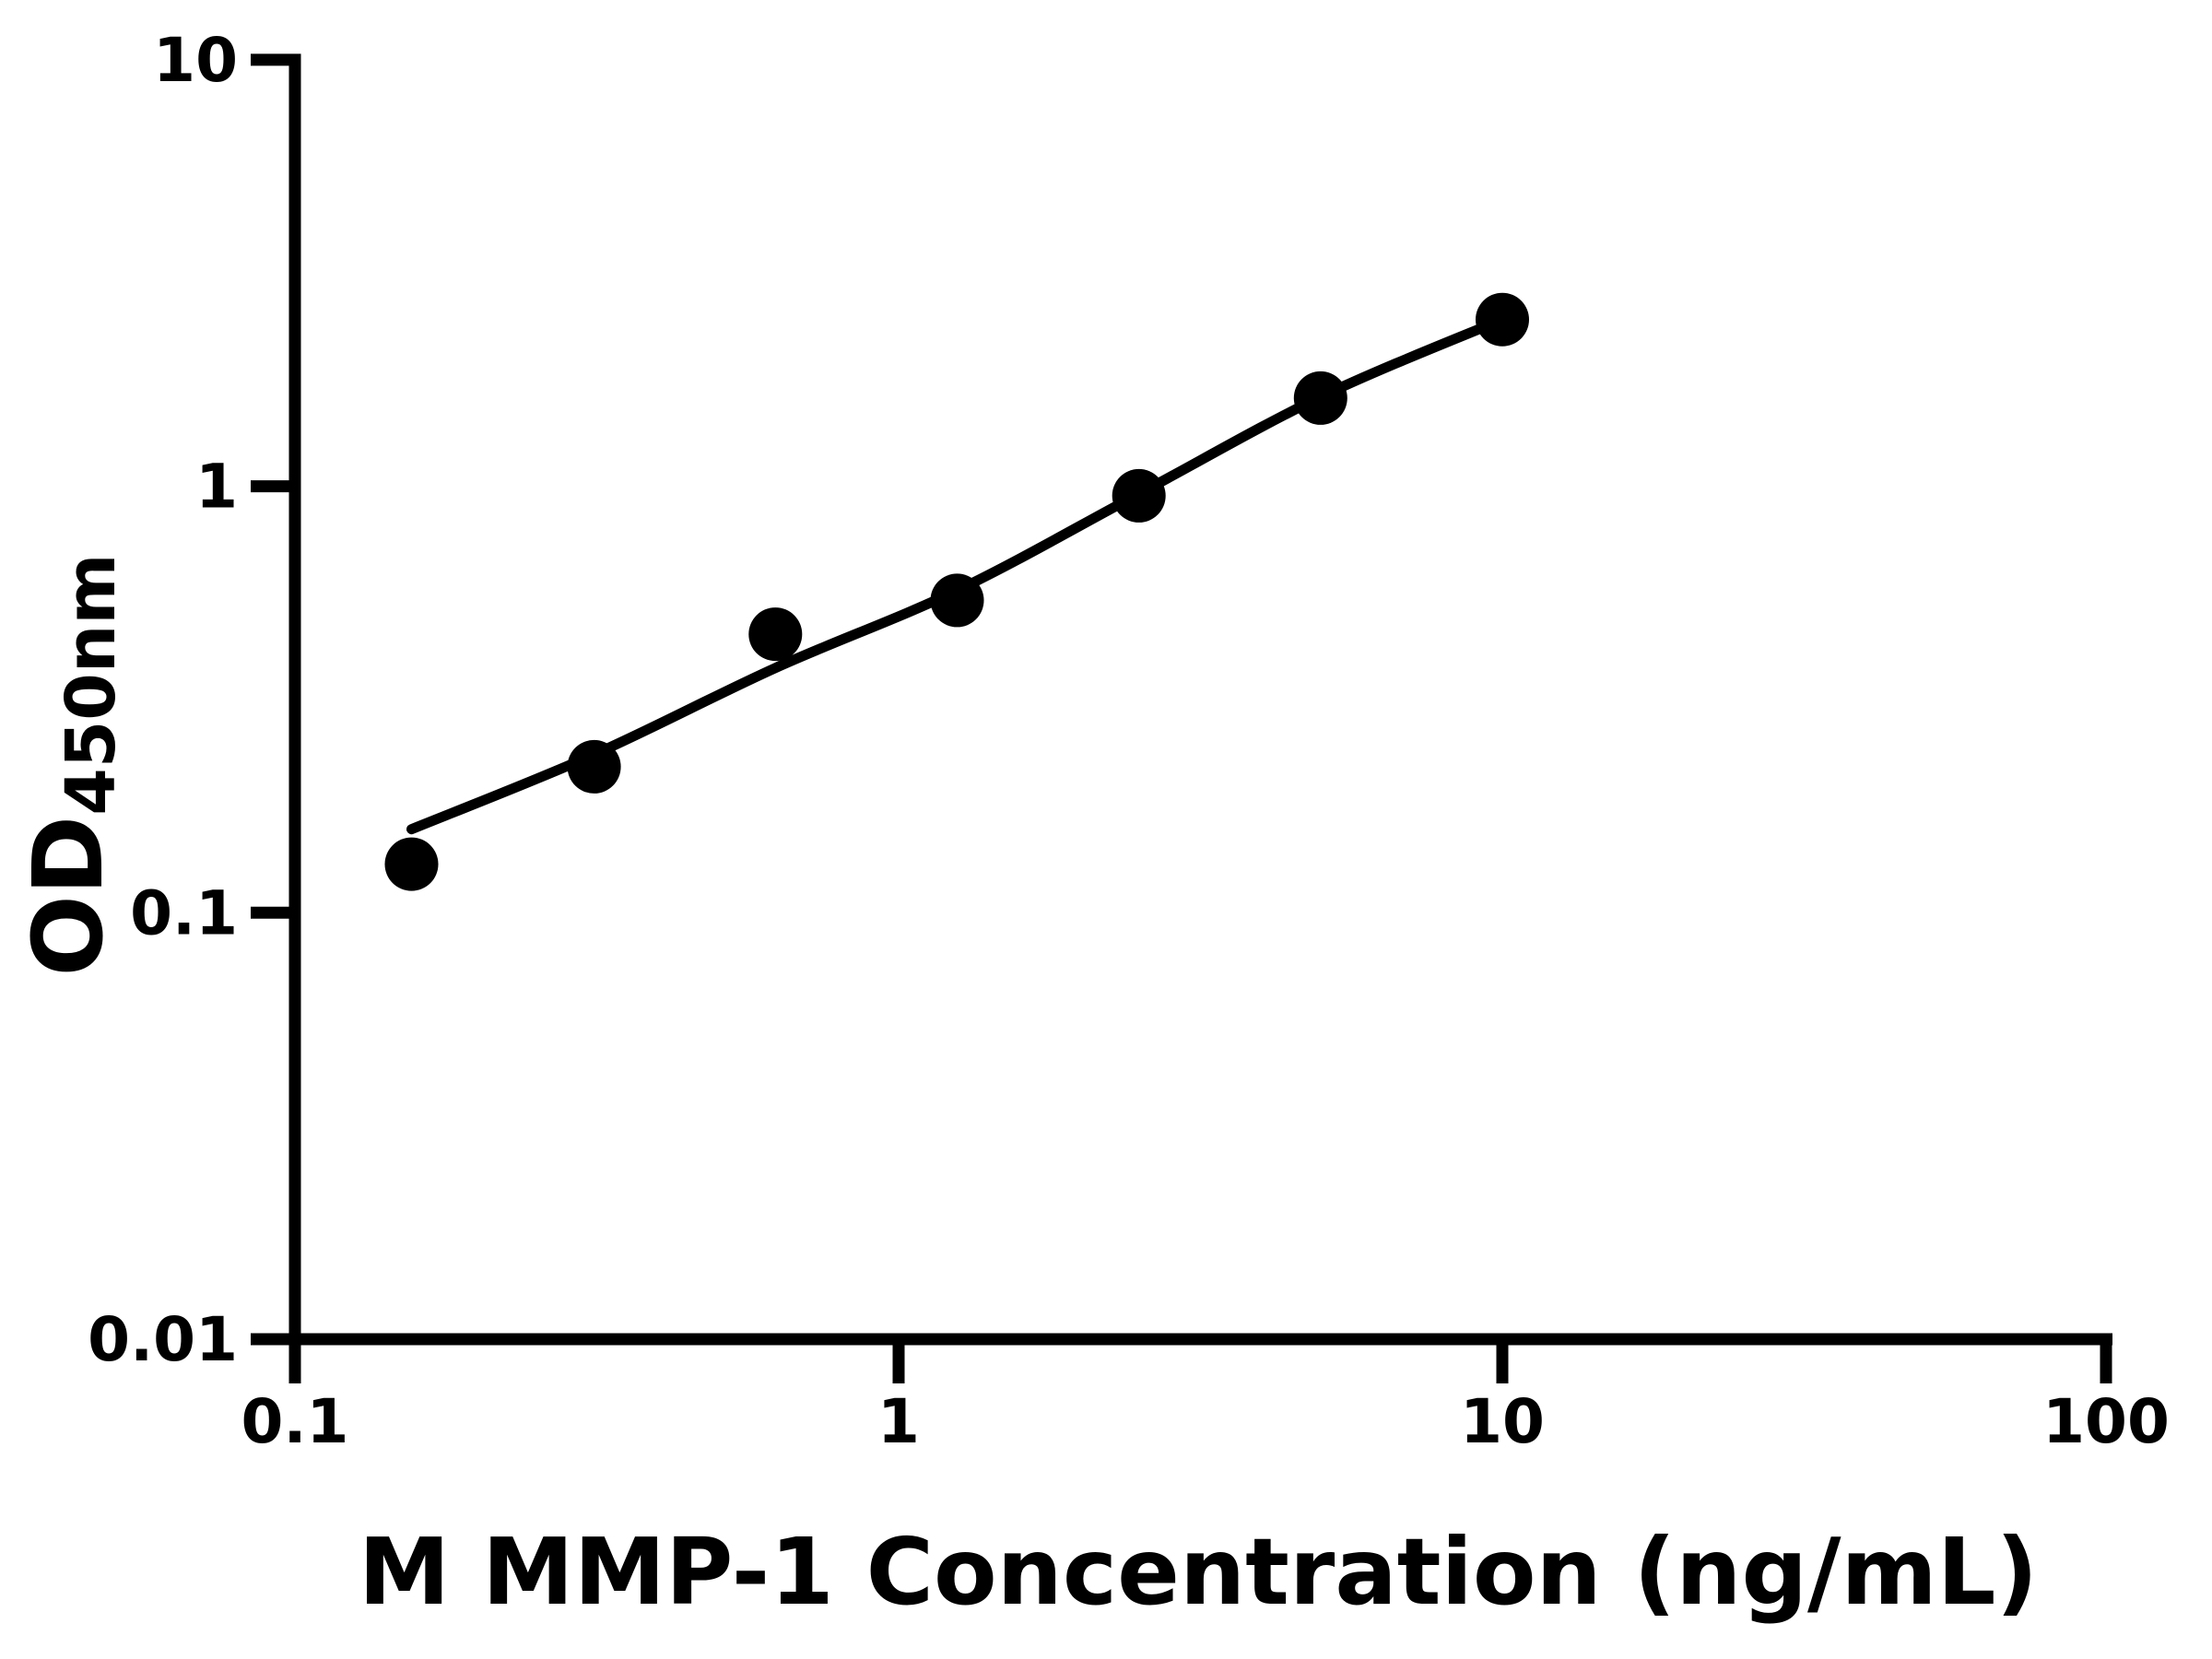 This screenshot has width=2212, height=1659. Describe the element at coordinates (2106, 1421) in the screenshot. I see `x-tick-label: 100` at that location.